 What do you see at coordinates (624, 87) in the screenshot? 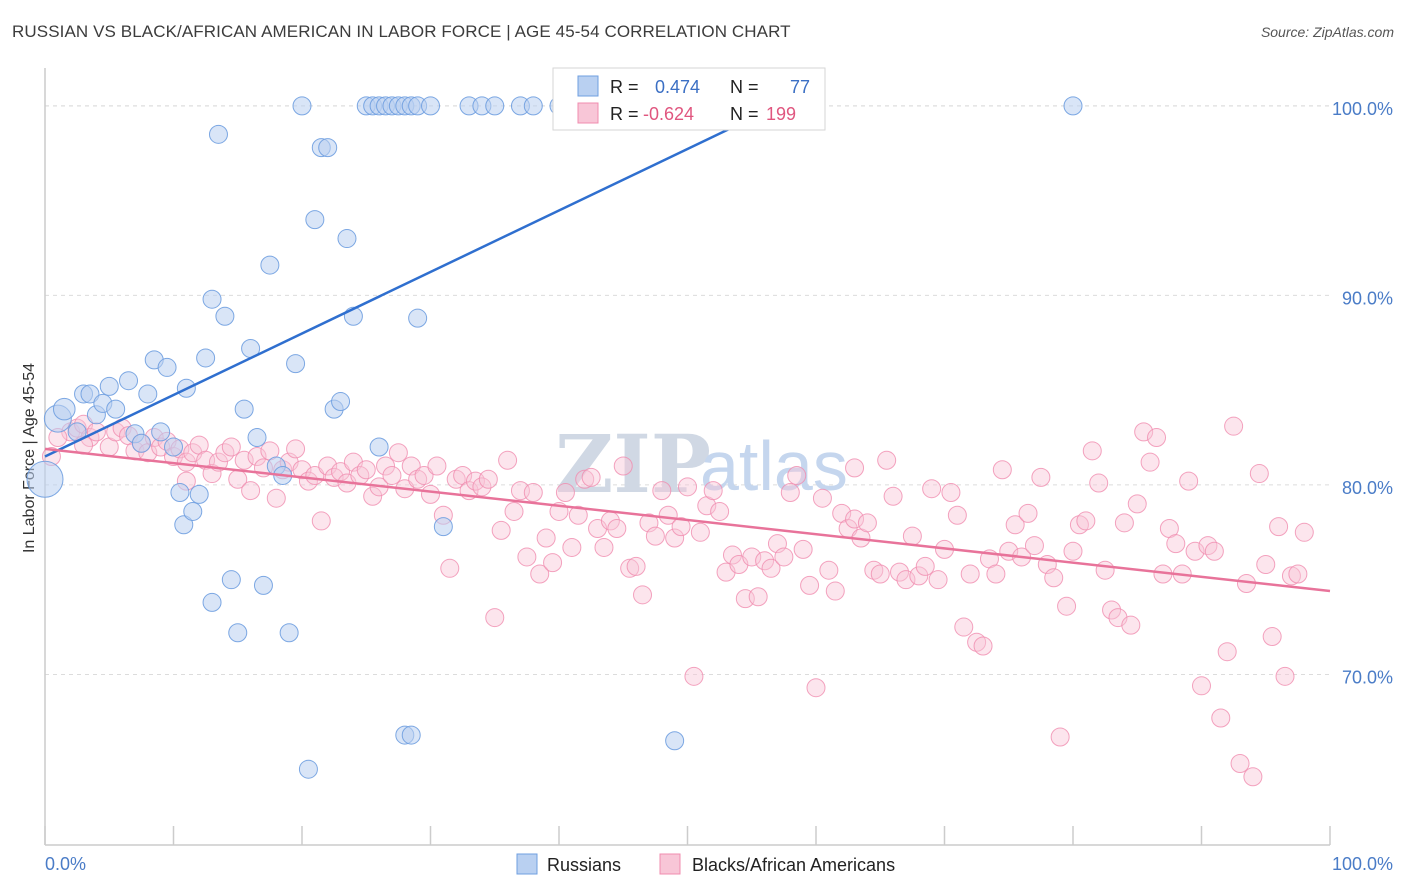
I see `legend-r-label-russians: R =` at bounding box center [624, 87].